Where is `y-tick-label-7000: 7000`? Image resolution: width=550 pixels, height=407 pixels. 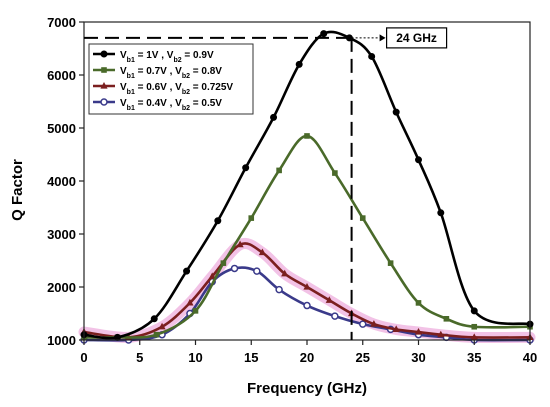 y-tick-label-7000: 7000 is located at coordinates (61, 22).